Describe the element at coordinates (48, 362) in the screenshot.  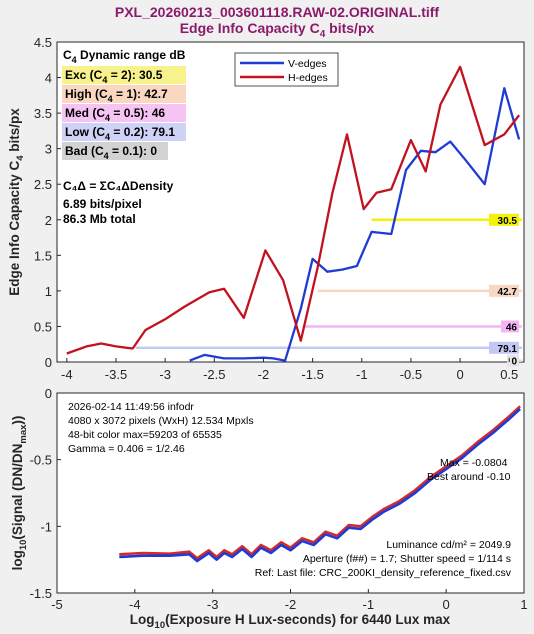
I see `top-y-tick-label: 0` at that location.